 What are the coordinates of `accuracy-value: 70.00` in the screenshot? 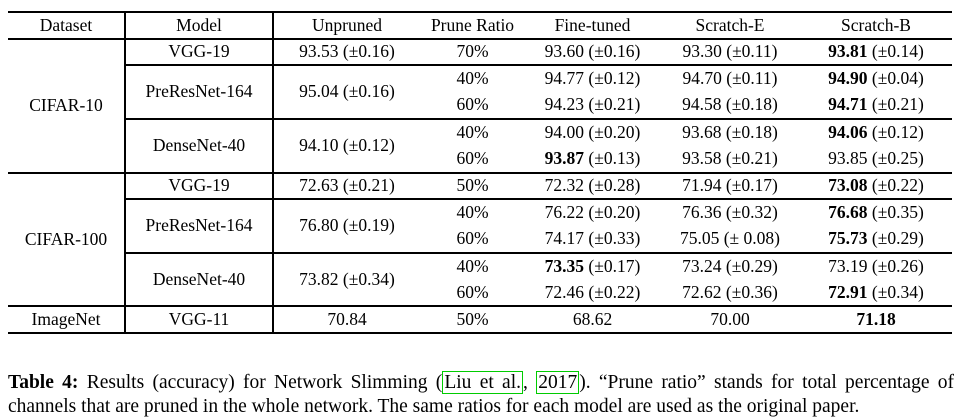 It's located at (730, 318).